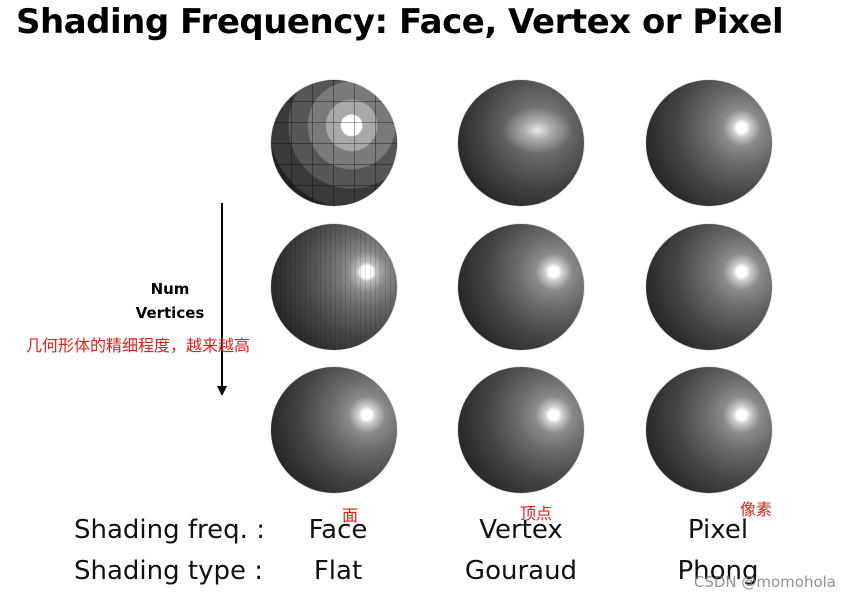 The width and height of the screenshot is (850, 599). What do you see at coordinates (718, 530) in the screenshot?
I see `freq-pixel: Pixel` at bounding box center [718, 530].